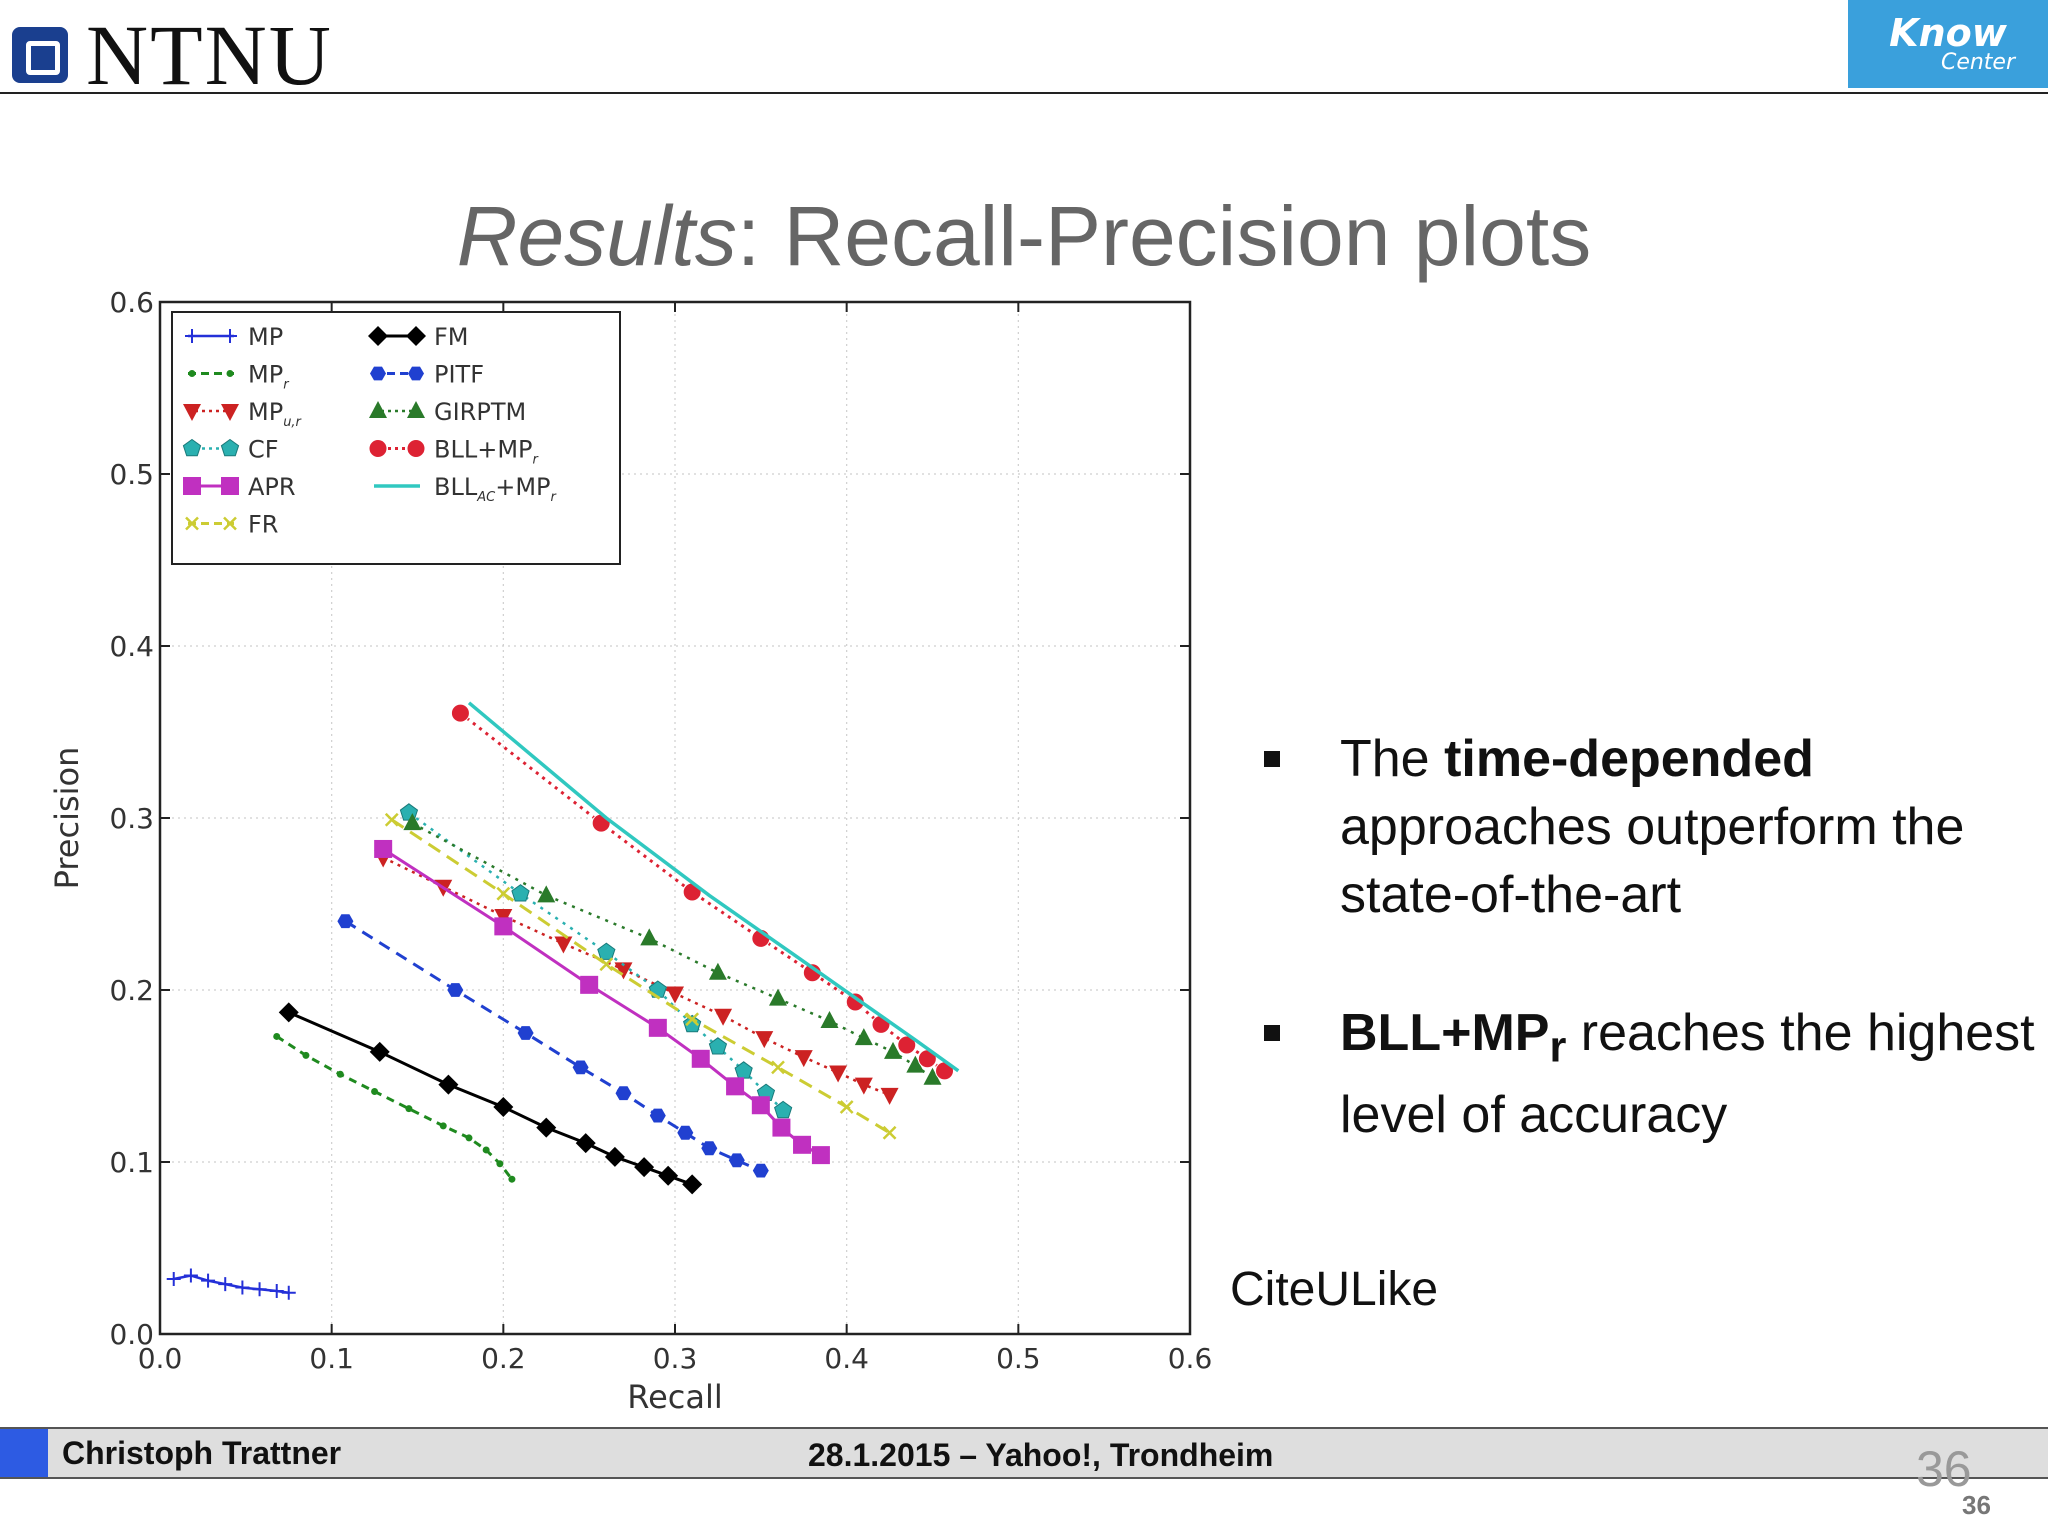 The image size is (2048, 1536). I want to click on header-divider, so click(1024, 93).